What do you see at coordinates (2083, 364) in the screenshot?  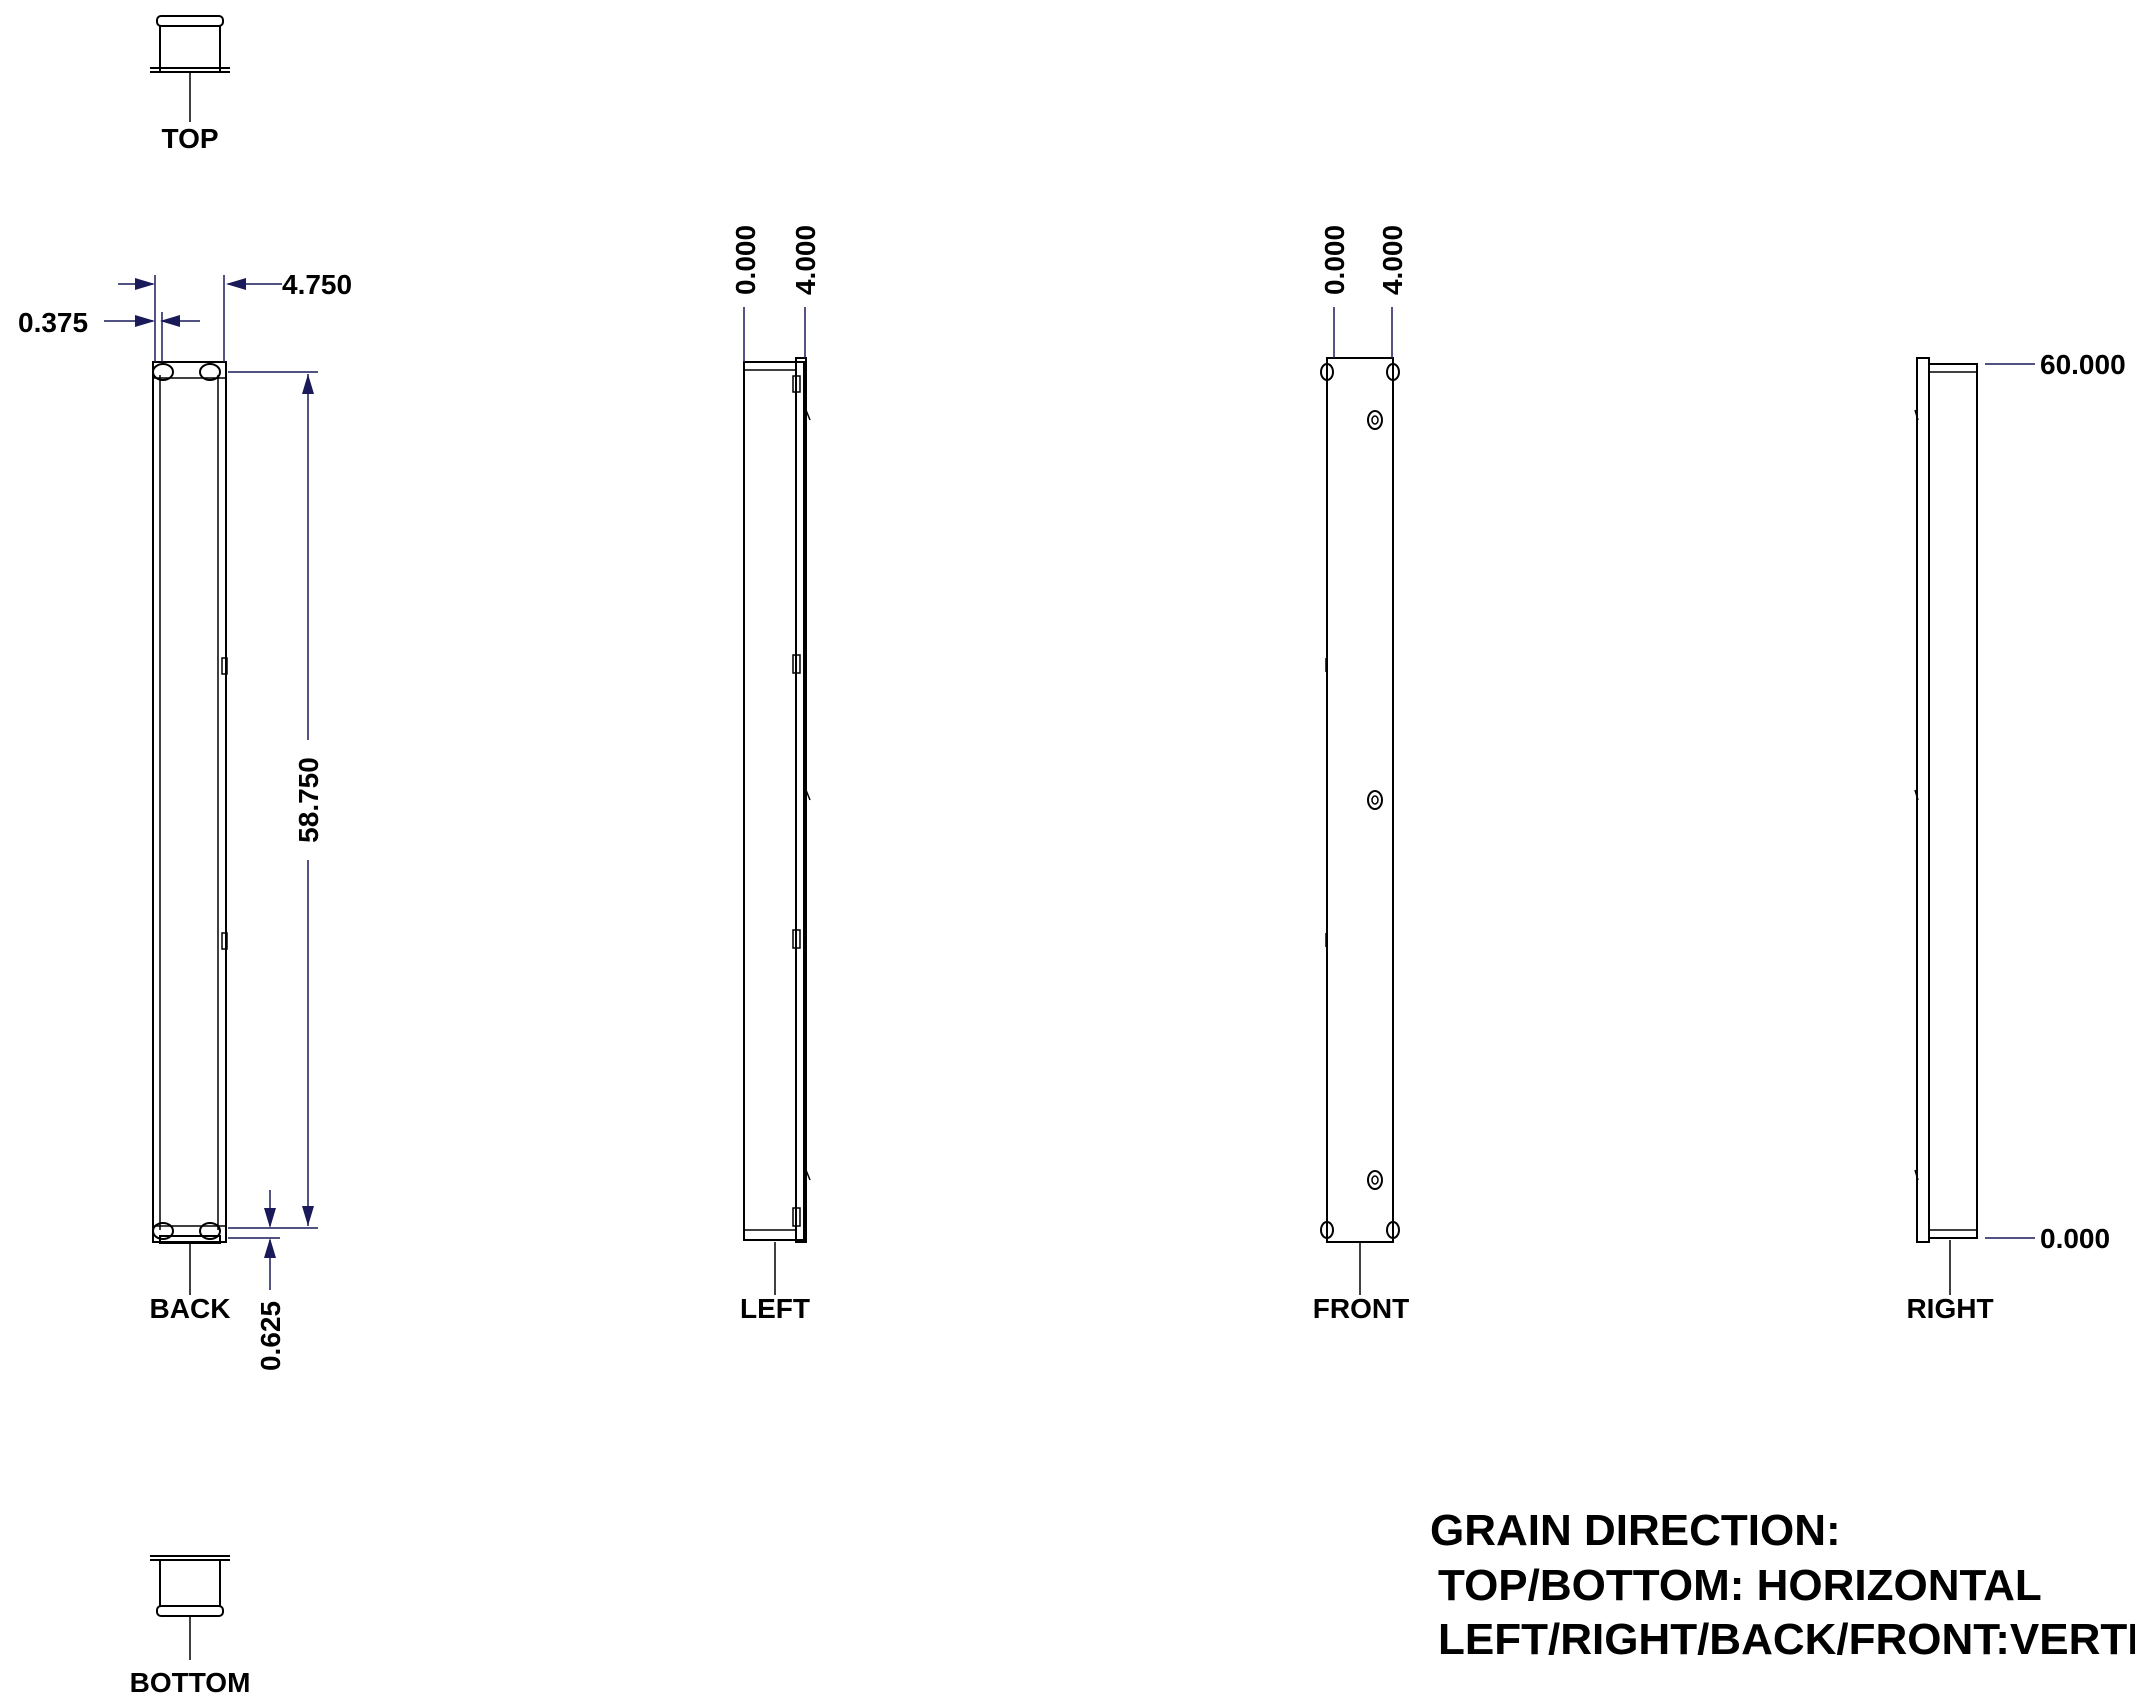 I see `right-top-value: 60.000` at bounding box center [2083, 364].